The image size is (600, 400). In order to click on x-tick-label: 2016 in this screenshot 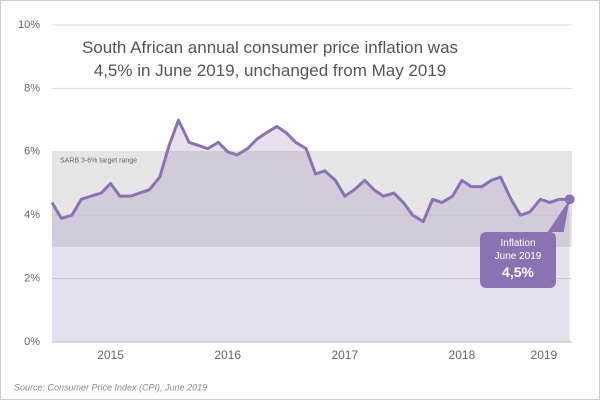, I will do `click(227, 355)`.